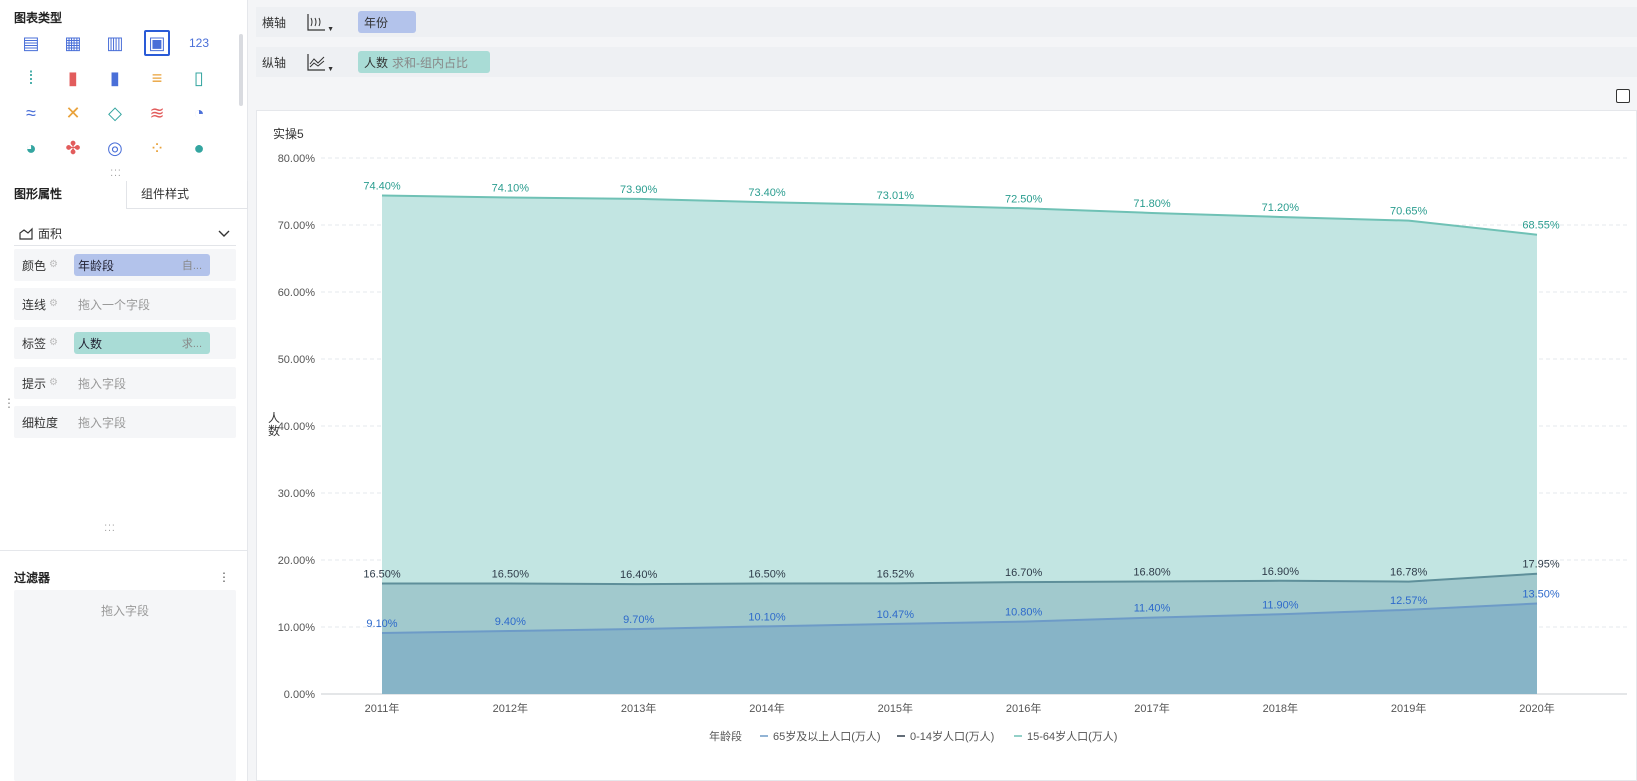 This screenshot has height=781, width=1637. What do you see at coordinates (44, 343) in the screenshot?
I see `prop-label: 标签 ⚙` at bounding box center [44, 343].